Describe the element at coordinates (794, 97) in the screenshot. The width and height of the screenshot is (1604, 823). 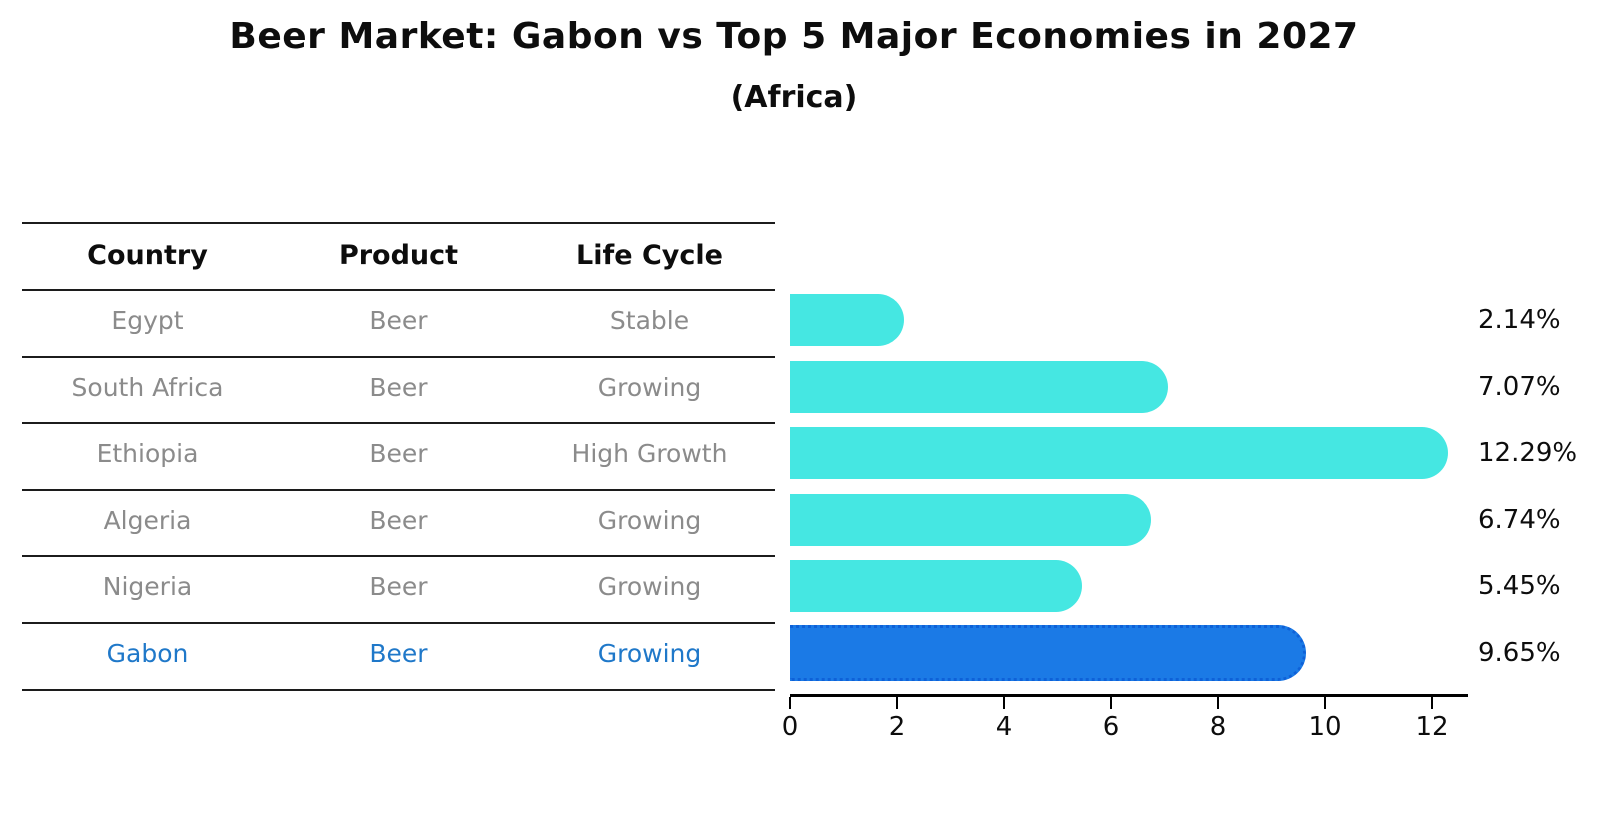
I see `chart-subtitle: (Africa)` at that location.